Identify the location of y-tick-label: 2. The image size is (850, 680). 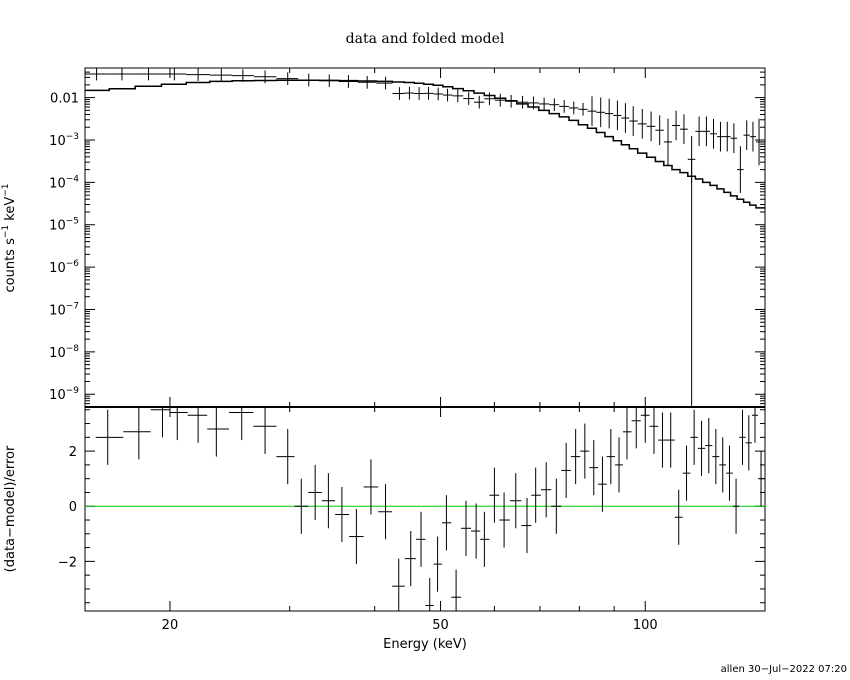
(73, 452).